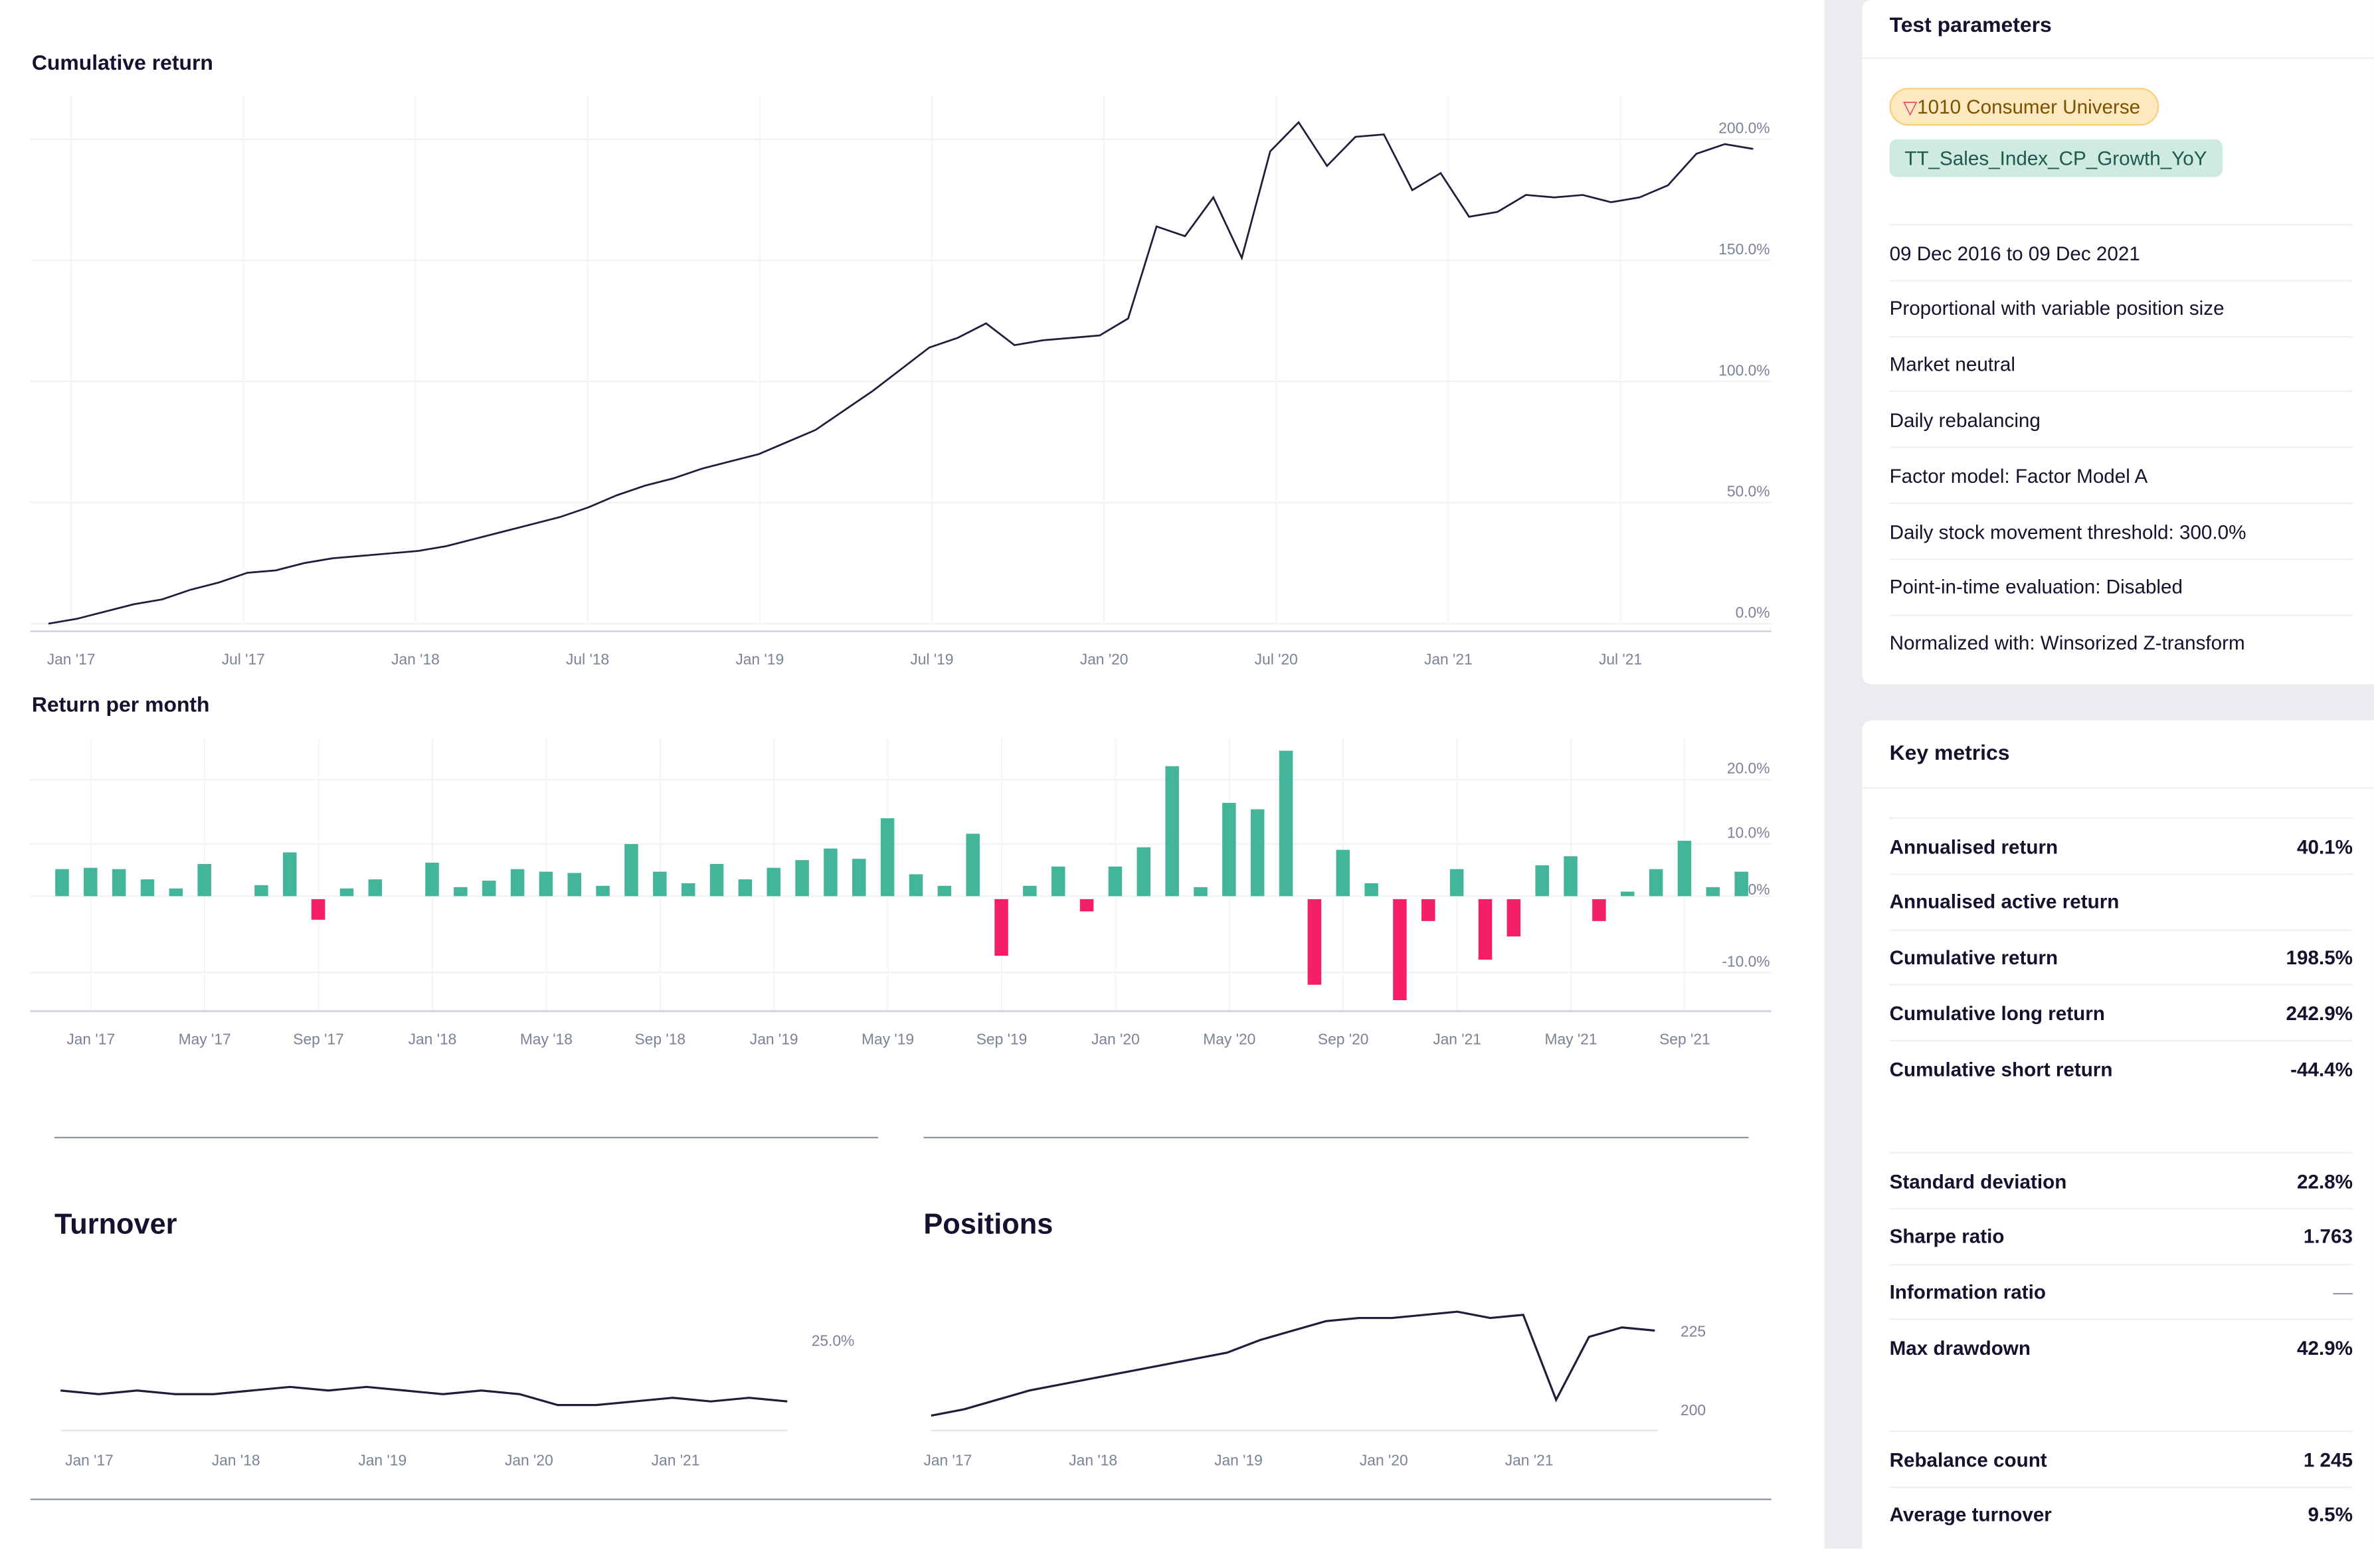 The width and height of the screenshot is (2374, 1568). What do you see at coordinates (115, 1225) in the screenshot?
I see `turnover-title: Turnover` at bounding box center [115, 1225].